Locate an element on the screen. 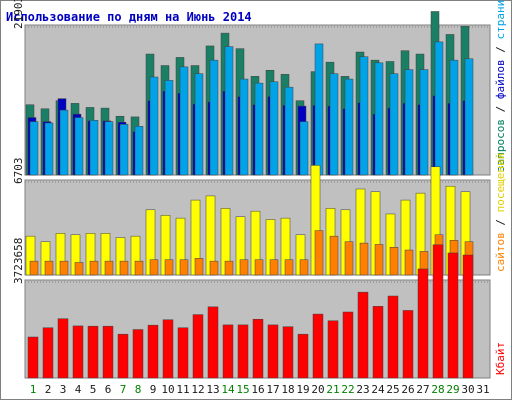 The height and width of the screenshot is (400, 512). x-tick-label: 22 is located at coordinates (347, 389).